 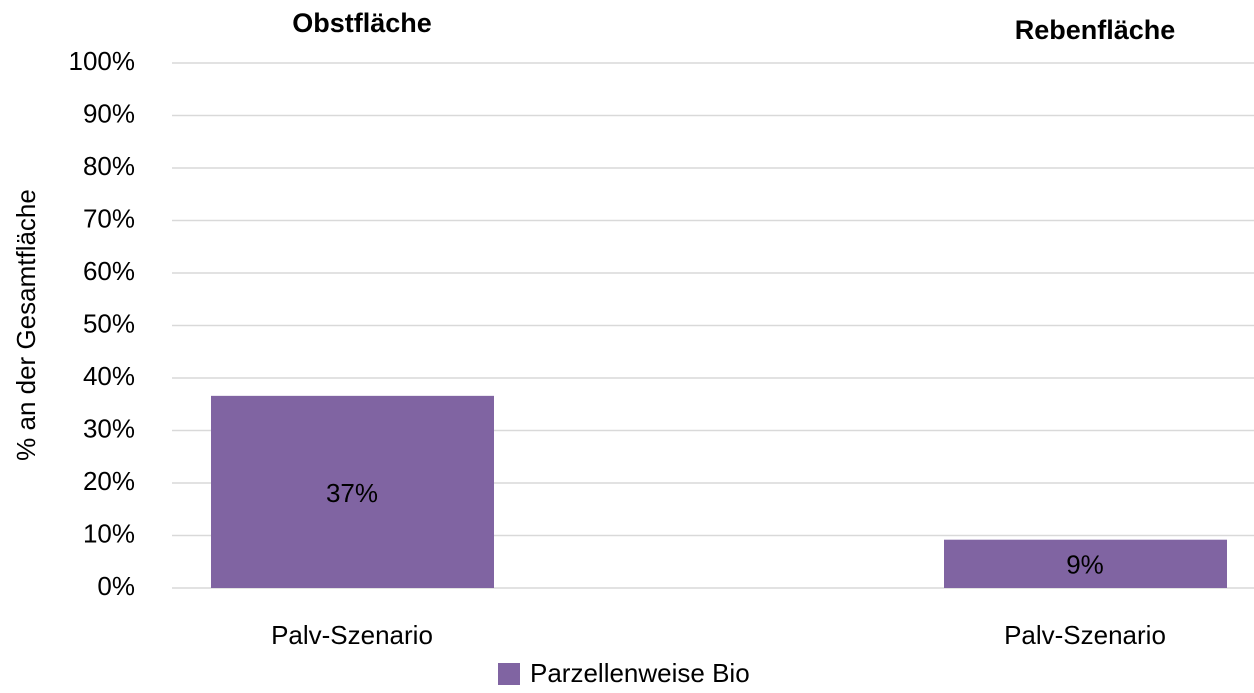 I want to click on data-label: 9%, so click(x=1085, y=565).